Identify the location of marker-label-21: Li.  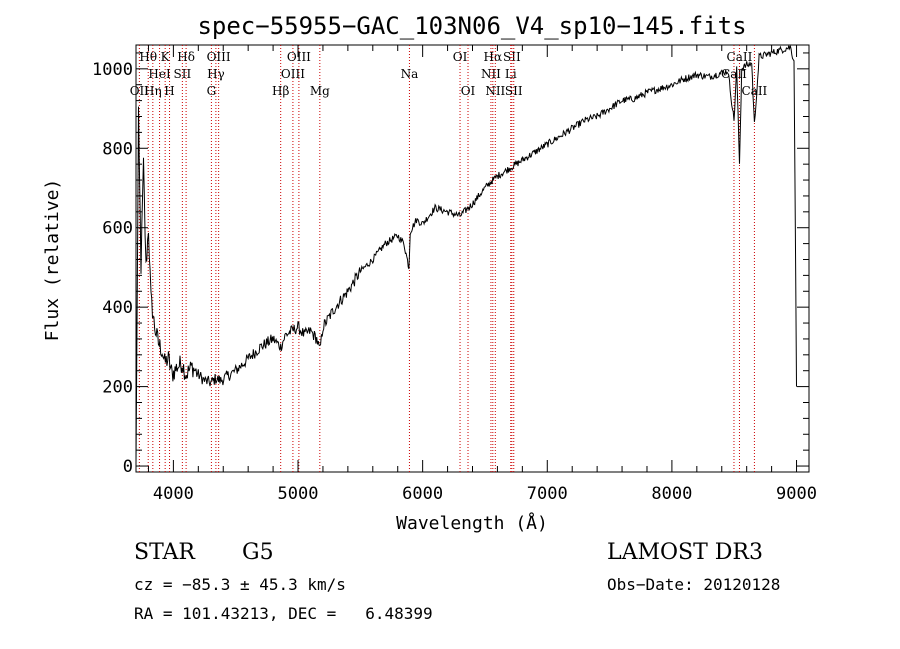
(511, 74).